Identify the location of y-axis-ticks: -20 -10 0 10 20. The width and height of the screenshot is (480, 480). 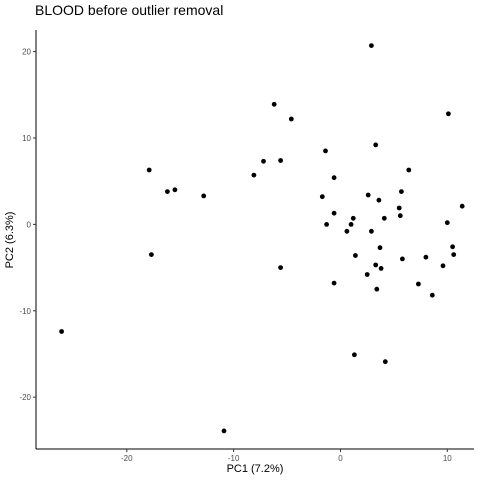
(27, 225).